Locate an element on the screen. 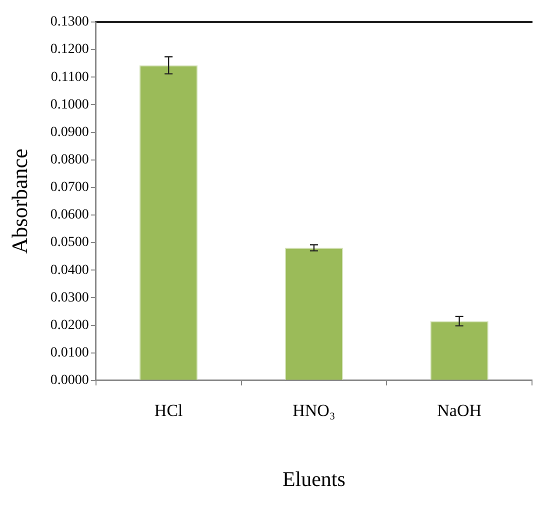 Image resolution: width=534 pixels, height=507 pixels. y-tick-label: 0.0300 is located at coordinates (69, 298).